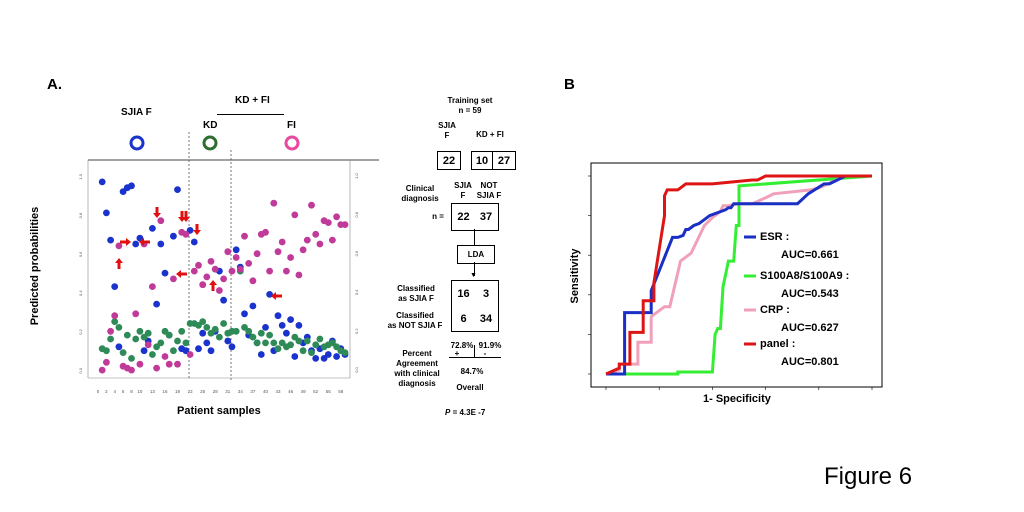 The height and width of the screenshot is (512, 1024). What do you see at coordinates (131, 391) in the screenshot?
I see `x-tick: 8` at bounding box center [131, 391].